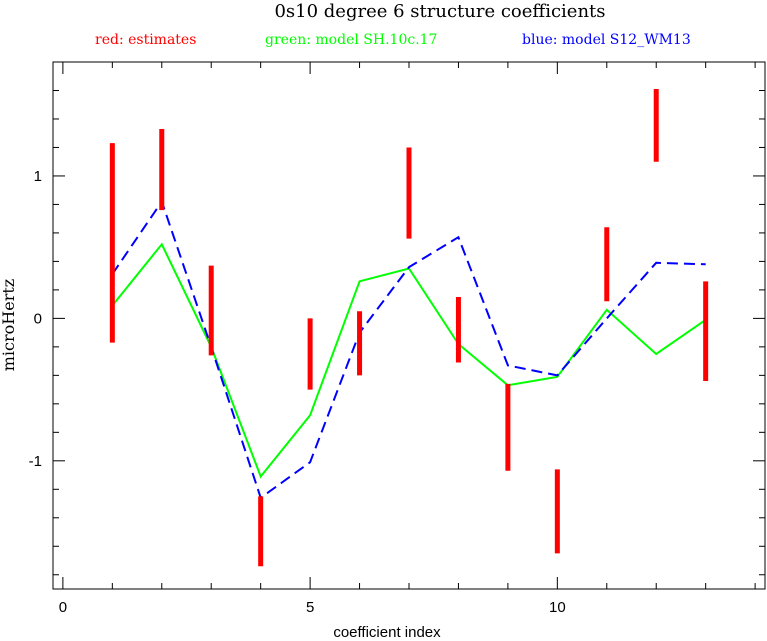  Describe the element at coordinates (63, 607) in the screenshot. I see `x-tick-label: 0` at that location.